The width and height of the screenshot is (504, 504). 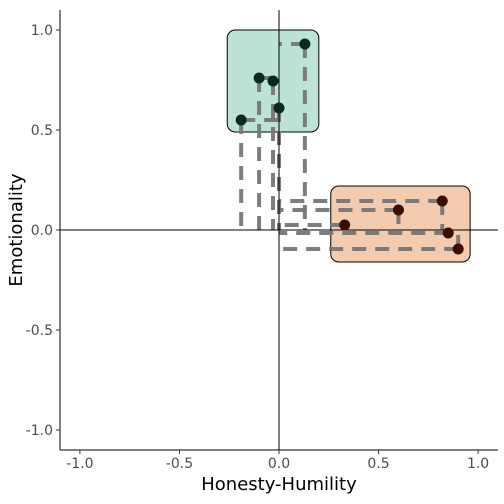 I want to click on x-tick-label: 1.0, so click(x=478, y=464).